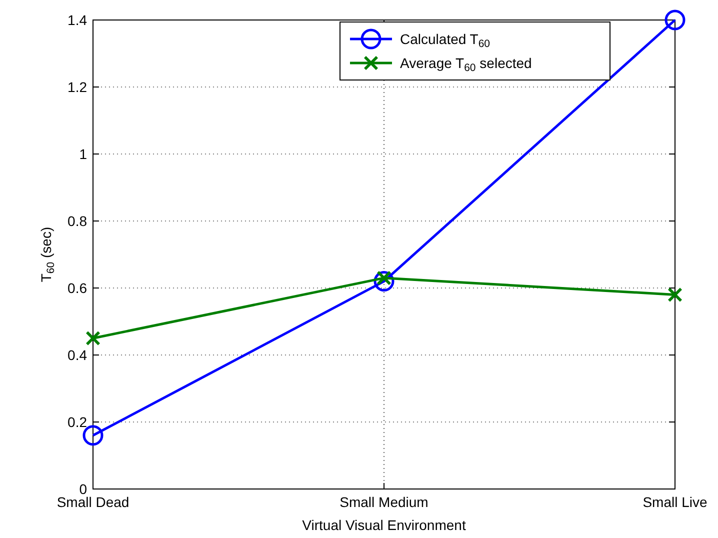 This screenshot has width=718, height=538. What do you see at coordinates (83, 488) in the screenshot?
I see `y-tick-label: 0` at bounding box center [83, 488].